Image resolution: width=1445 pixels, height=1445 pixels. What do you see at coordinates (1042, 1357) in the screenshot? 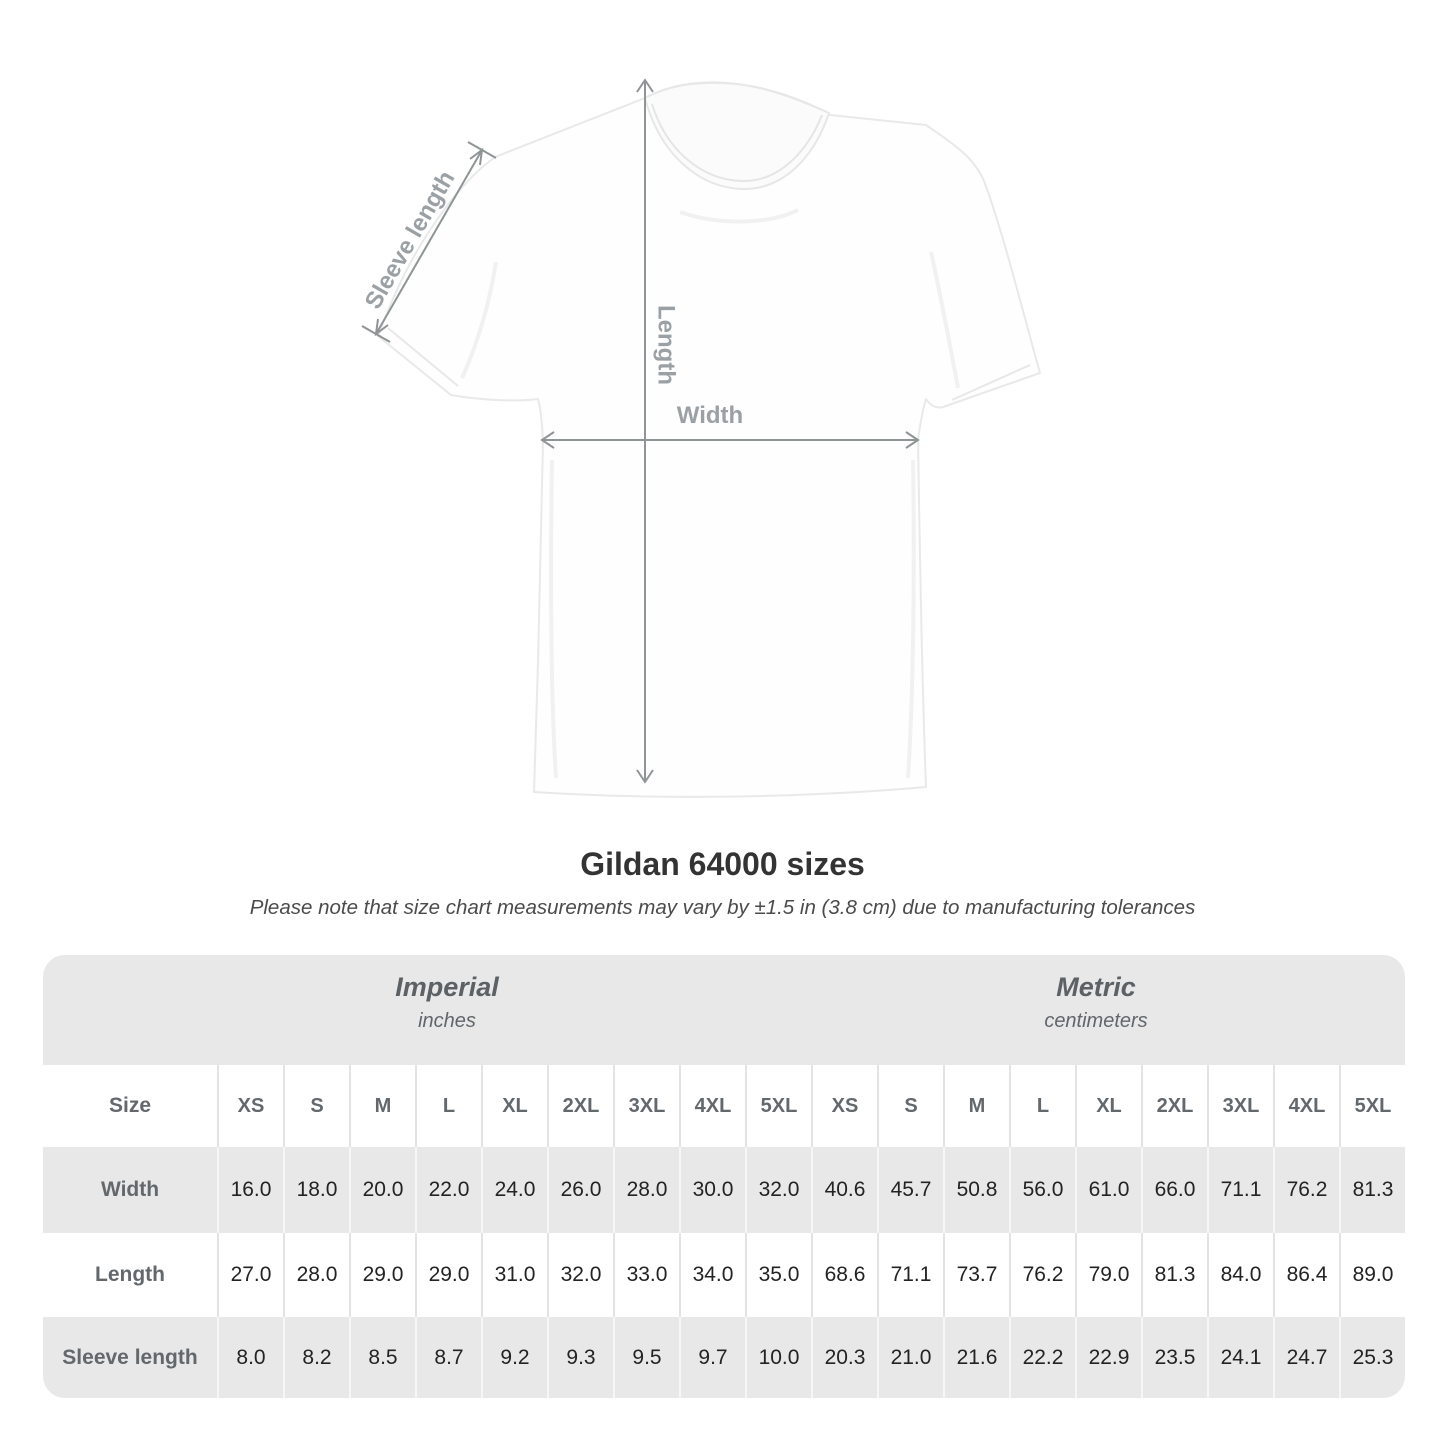
I see `measurement-value: 22.2` at bounding box center [1042, 1357].